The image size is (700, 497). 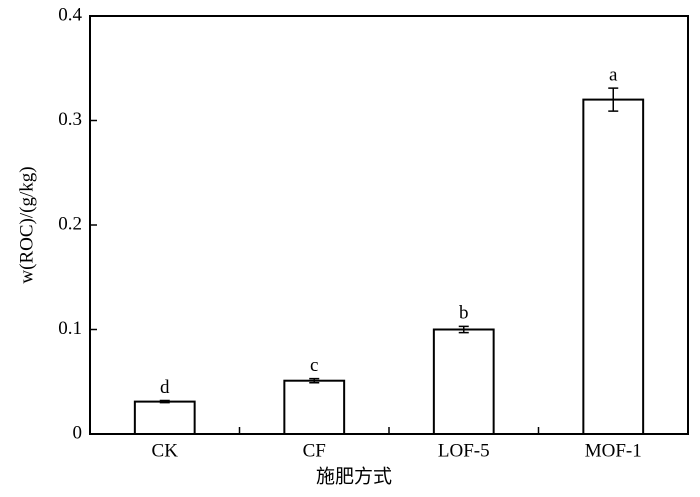 What do you see at coordinates (165, 387) in the screenshot?
I see `significance-label: d` at bounding box center [165, 387].